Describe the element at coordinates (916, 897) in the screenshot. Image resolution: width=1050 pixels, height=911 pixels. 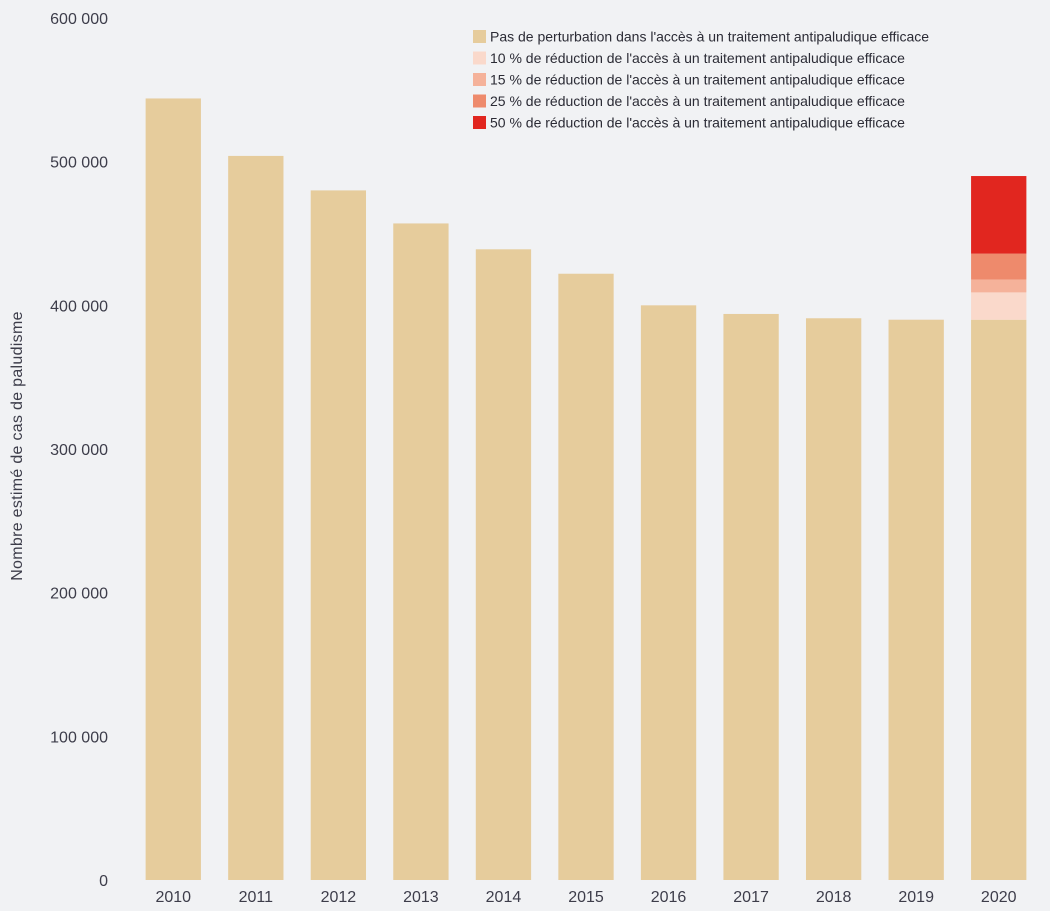
I see `x-tick-label: 2019` at that location.